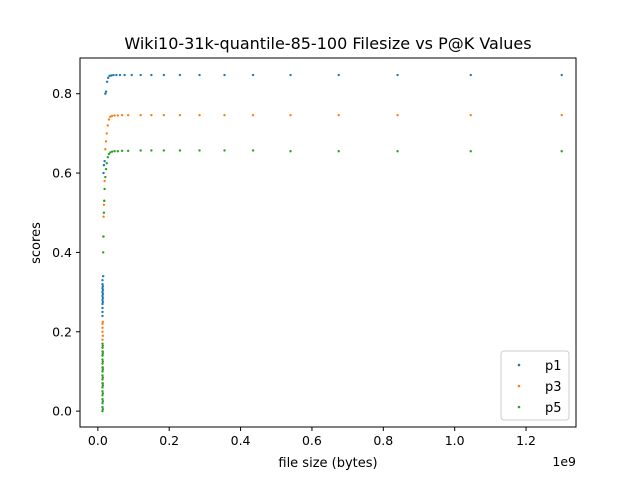 This screenshot has width=640, height=480. I want to click on legend: p1 p3 p5, so click(535, 385).